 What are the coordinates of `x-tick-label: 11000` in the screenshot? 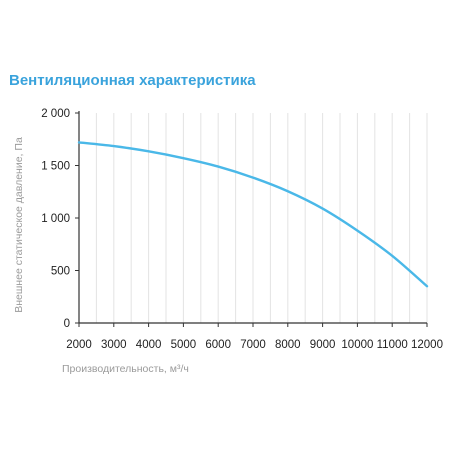 It's located at (392, 345).